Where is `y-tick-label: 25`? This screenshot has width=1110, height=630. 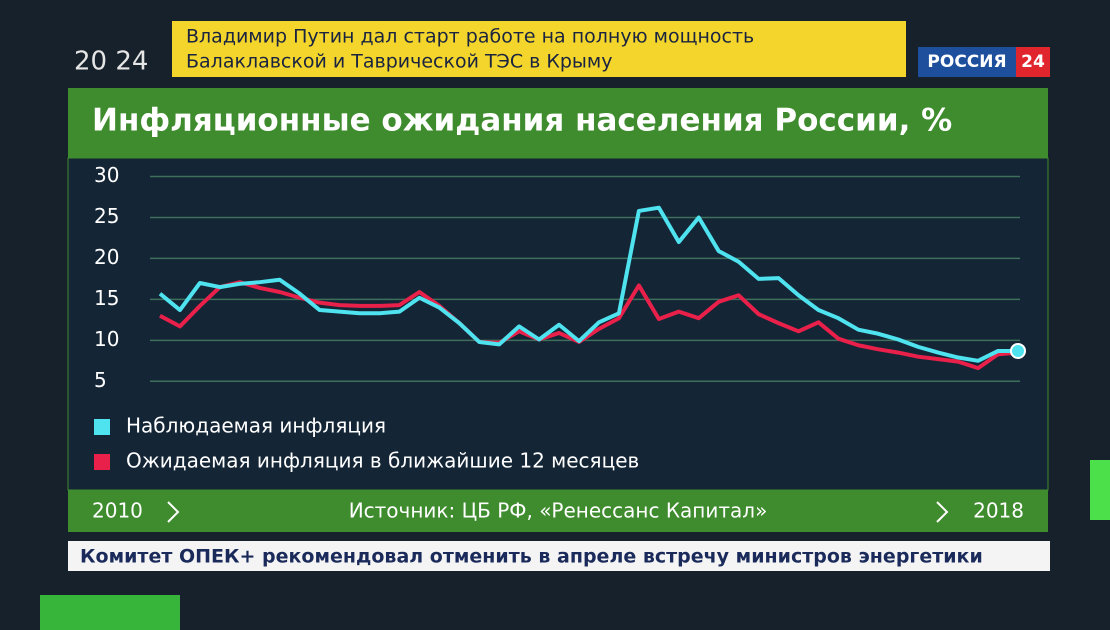
y-tick-label: 25 is located at coordinates (106, 216).